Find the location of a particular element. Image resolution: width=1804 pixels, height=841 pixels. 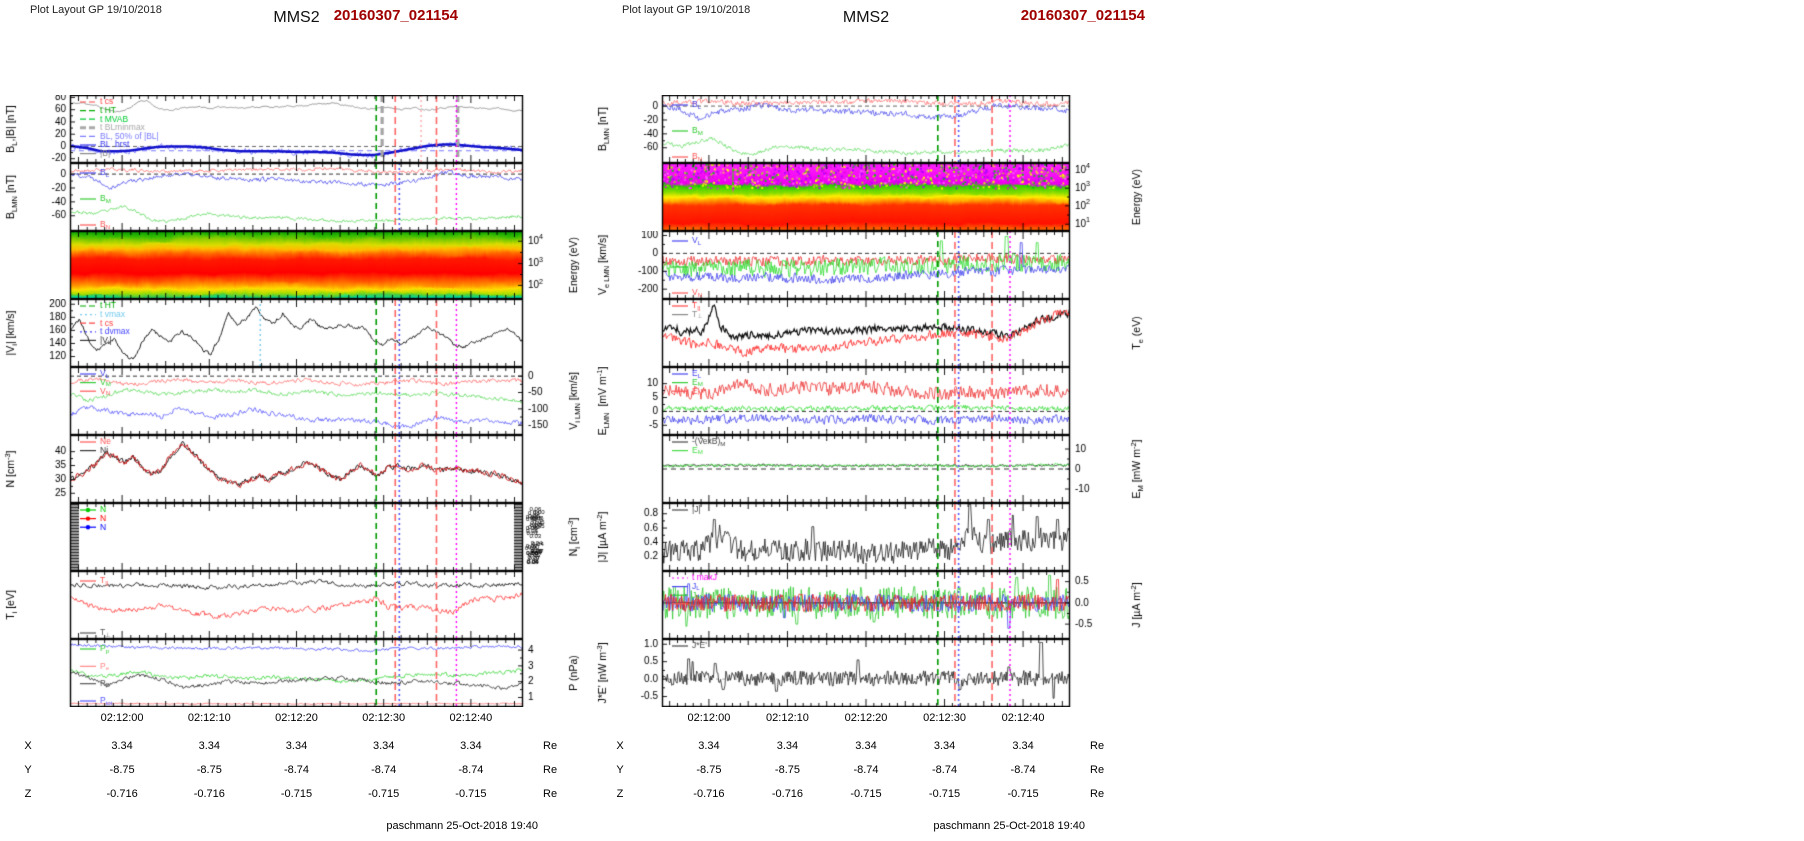

panel-ve-lmn is located at coordinates (871, 265).